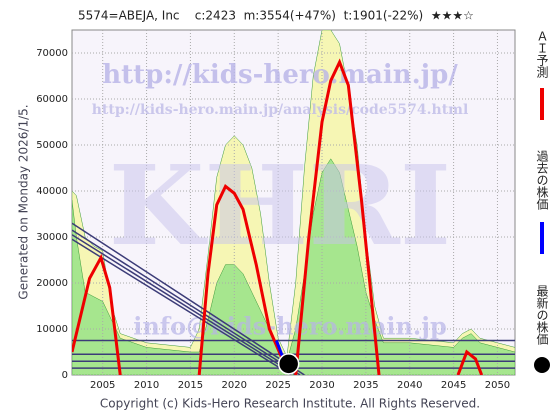 This screenshot has height=420, width=560. Describe the element at coordinates (65, 375) in the screenshot. I see `y-tick-label: 0` at that location.